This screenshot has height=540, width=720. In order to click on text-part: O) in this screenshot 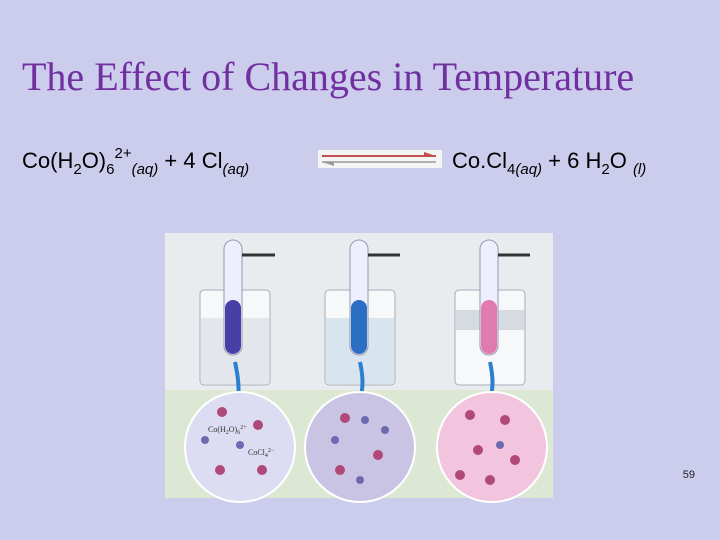, I will do `click(233, 429)`.